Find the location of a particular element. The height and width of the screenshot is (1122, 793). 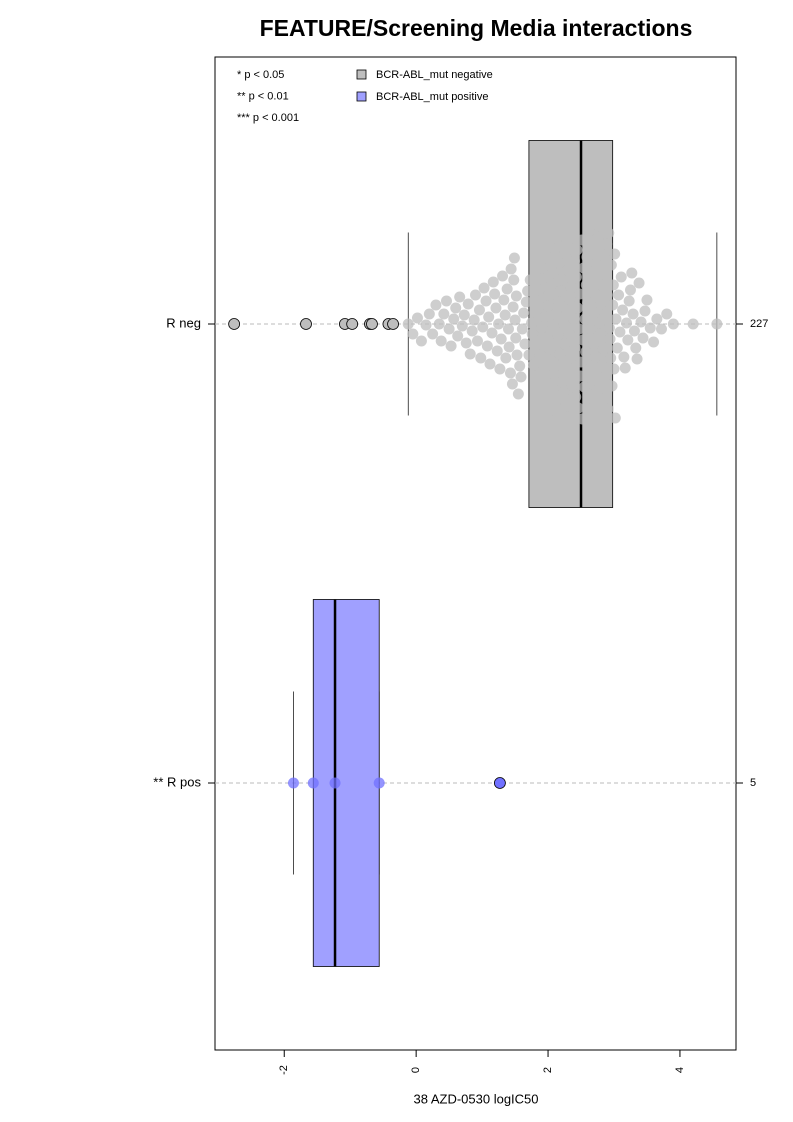

x-tick-label: 4 is located at coordinates (680, 1070).